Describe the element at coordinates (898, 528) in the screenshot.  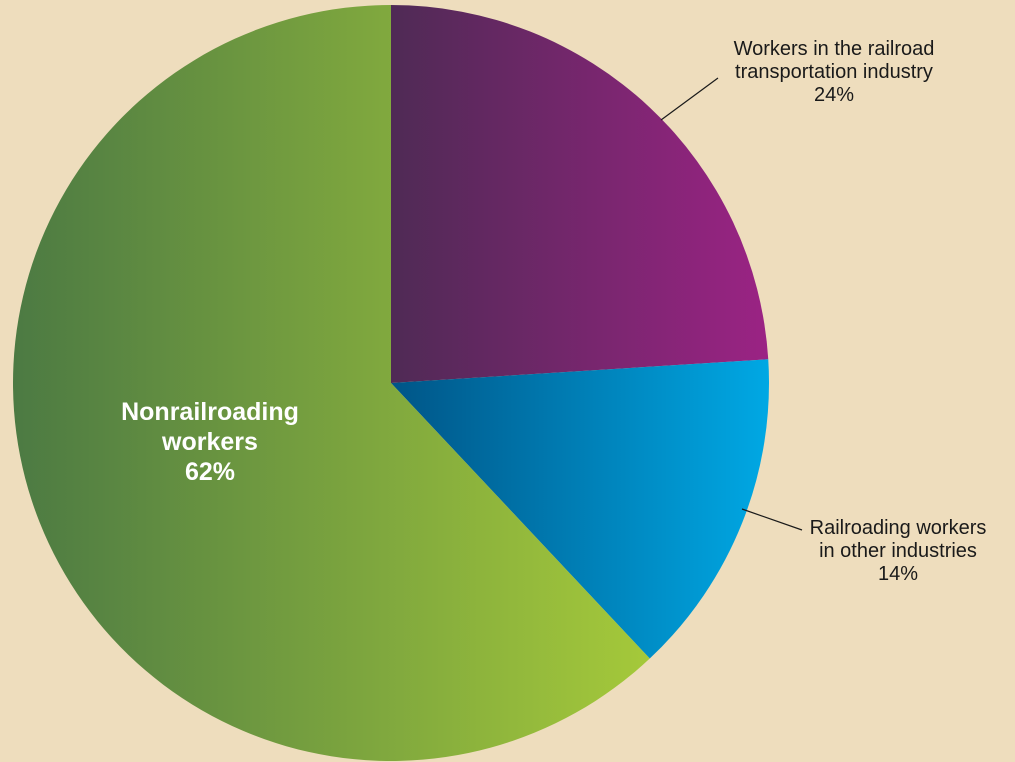
I see `slice-label-line: Railroading workers` at that location.